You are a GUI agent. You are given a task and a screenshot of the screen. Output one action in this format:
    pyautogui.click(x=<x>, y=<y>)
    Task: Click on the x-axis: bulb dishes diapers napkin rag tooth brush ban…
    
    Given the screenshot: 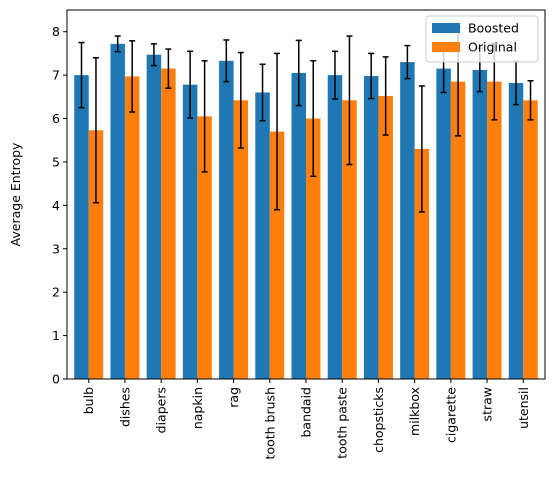 What is the action you would take?
    pyautogui.click(x=306, y=419)
    